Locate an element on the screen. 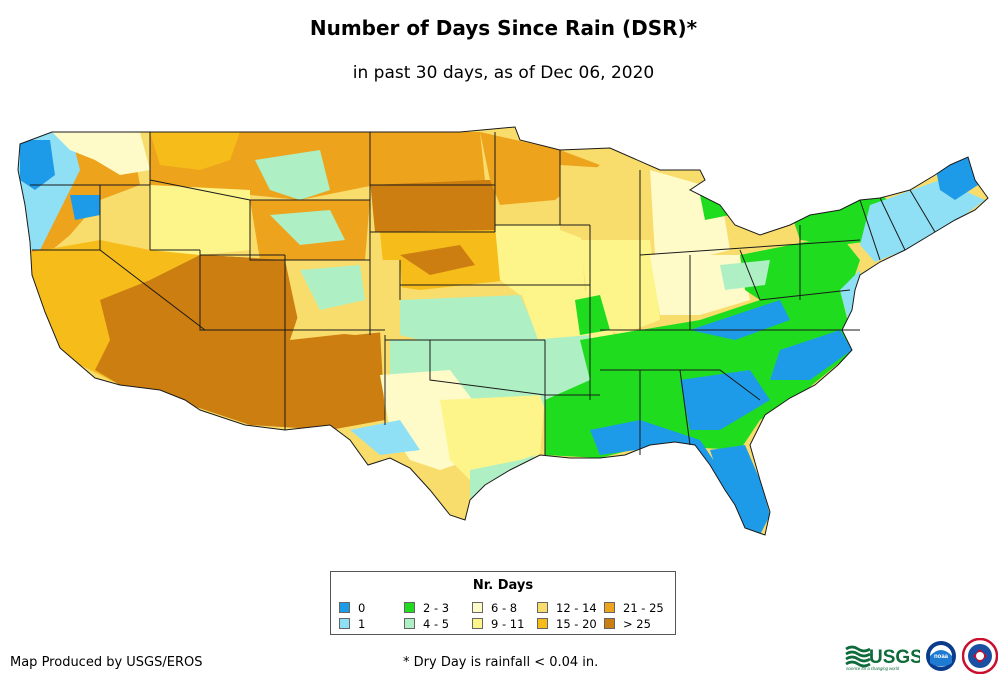 This screenshot has height=691, width=1007. legend-label-12-14: 12 - 14 is located at coordinates (576, 608).